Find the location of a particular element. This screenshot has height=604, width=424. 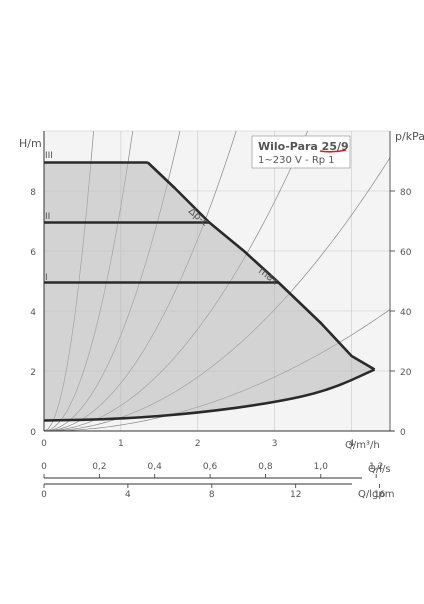

x-lgpm-tick-label: 12 is located at coordinates (295, 495).